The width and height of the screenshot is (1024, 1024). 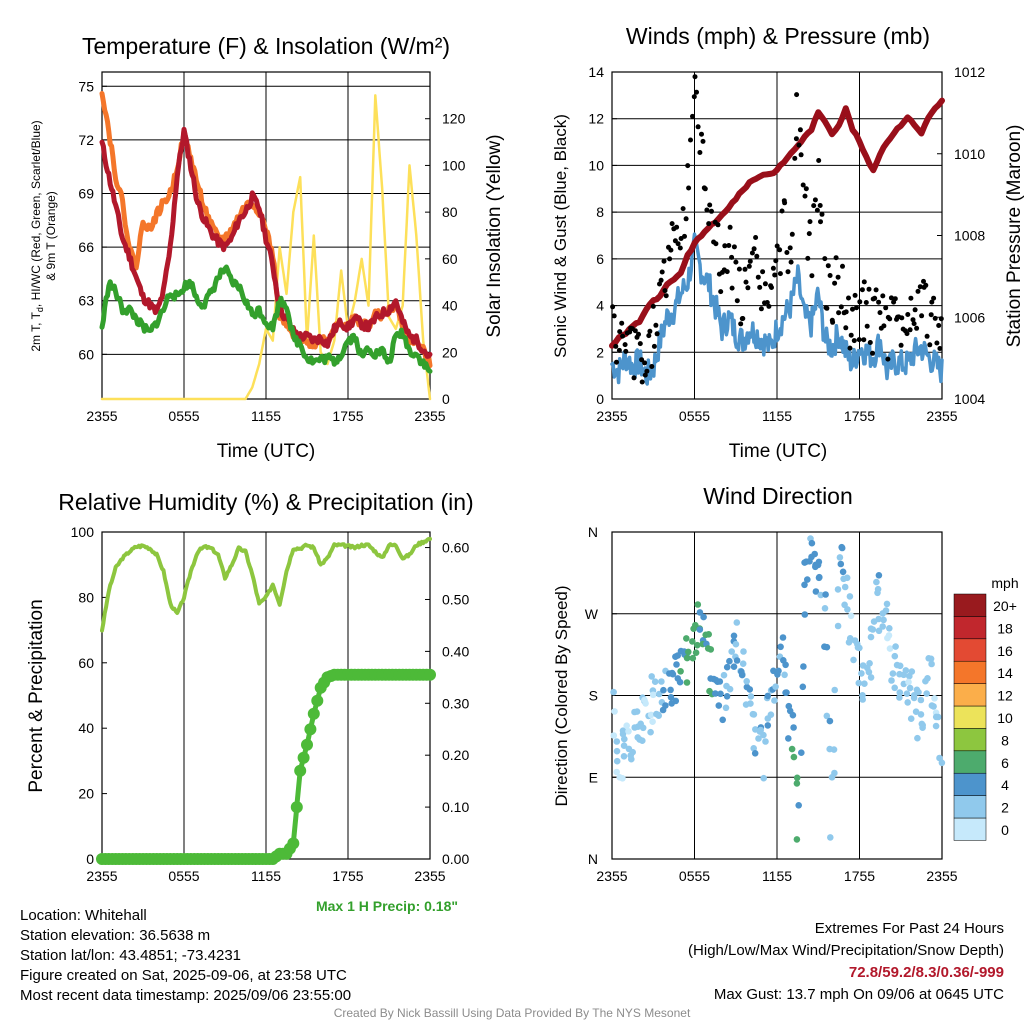 I want to click on precip-ytick-right-label: 0.00, so click(x=455, y=859).